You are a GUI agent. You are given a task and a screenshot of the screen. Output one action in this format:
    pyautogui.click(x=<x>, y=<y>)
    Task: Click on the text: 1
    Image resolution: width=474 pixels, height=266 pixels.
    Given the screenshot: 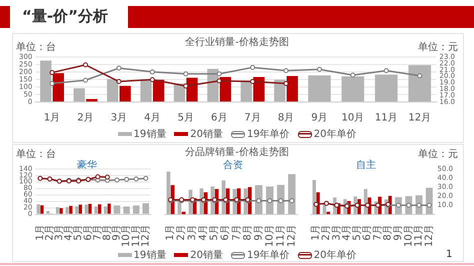 What is the action you would take?
    pyautogui.click(x=449, y=254)
    